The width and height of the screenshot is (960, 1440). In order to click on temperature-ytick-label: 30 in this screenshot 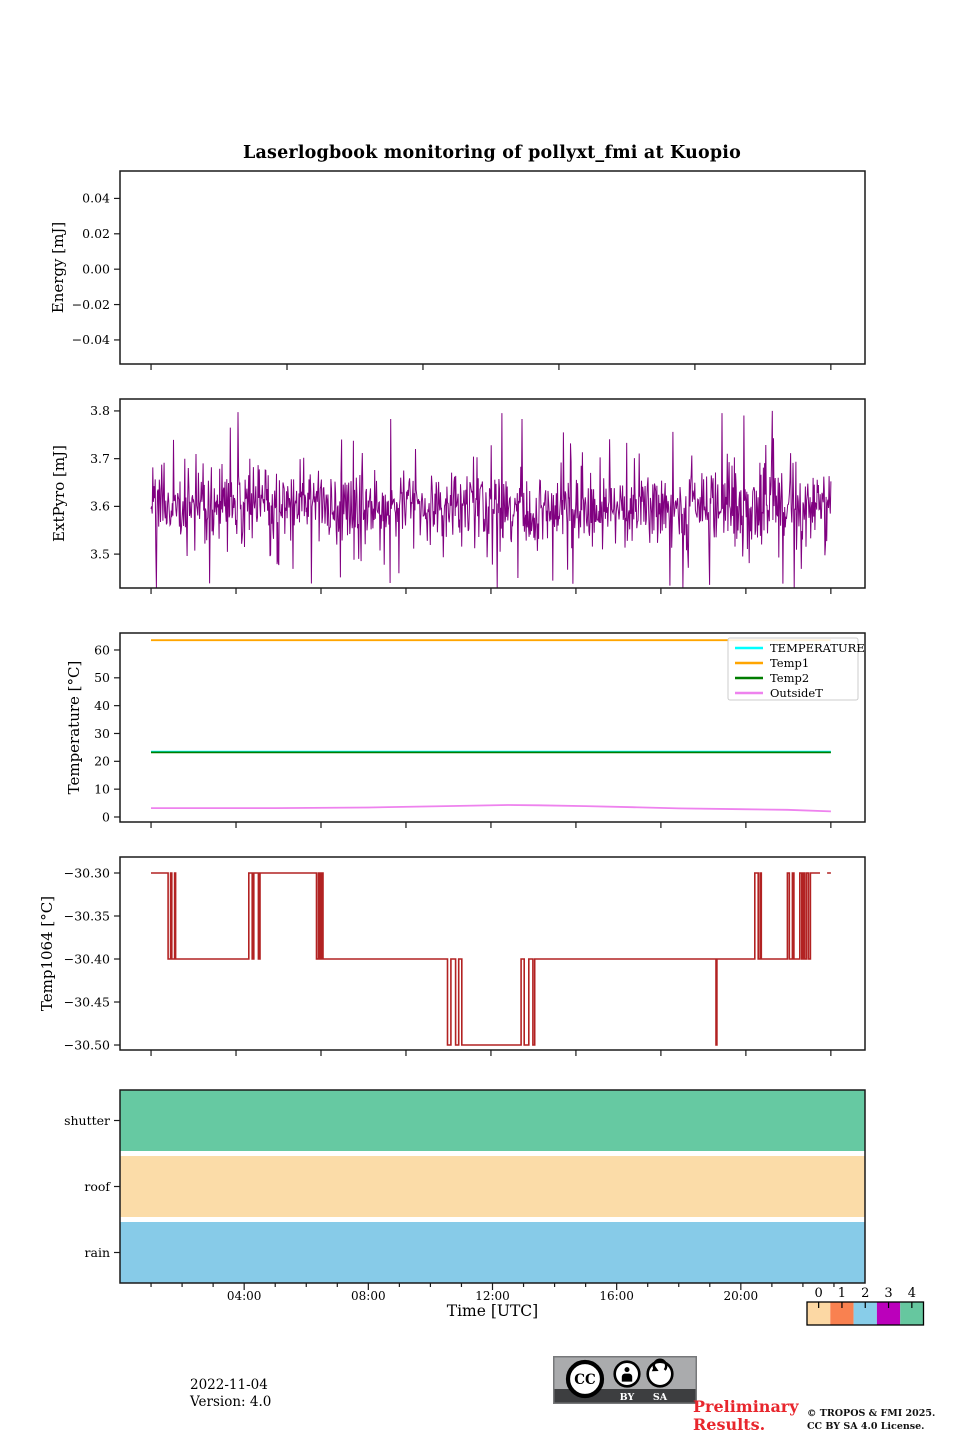, I will do `click(102, 733)`.